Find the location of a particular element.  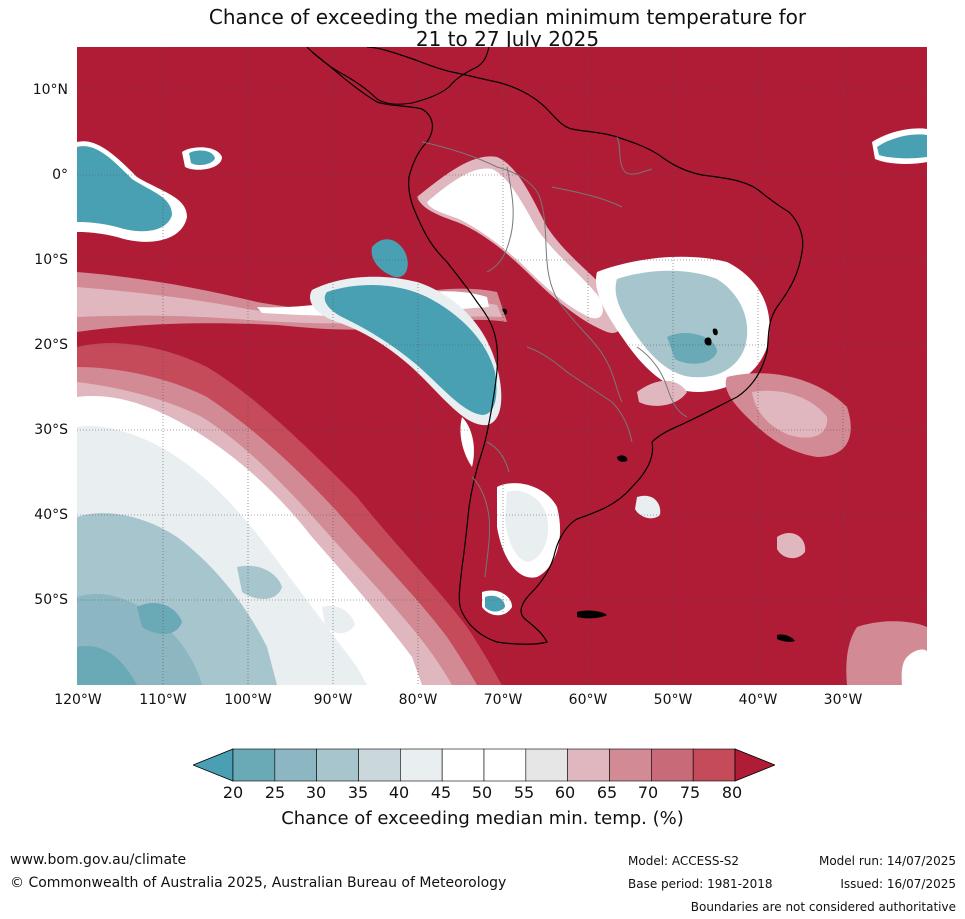

colorbar-extension-high is located at coordinates (755, 765).